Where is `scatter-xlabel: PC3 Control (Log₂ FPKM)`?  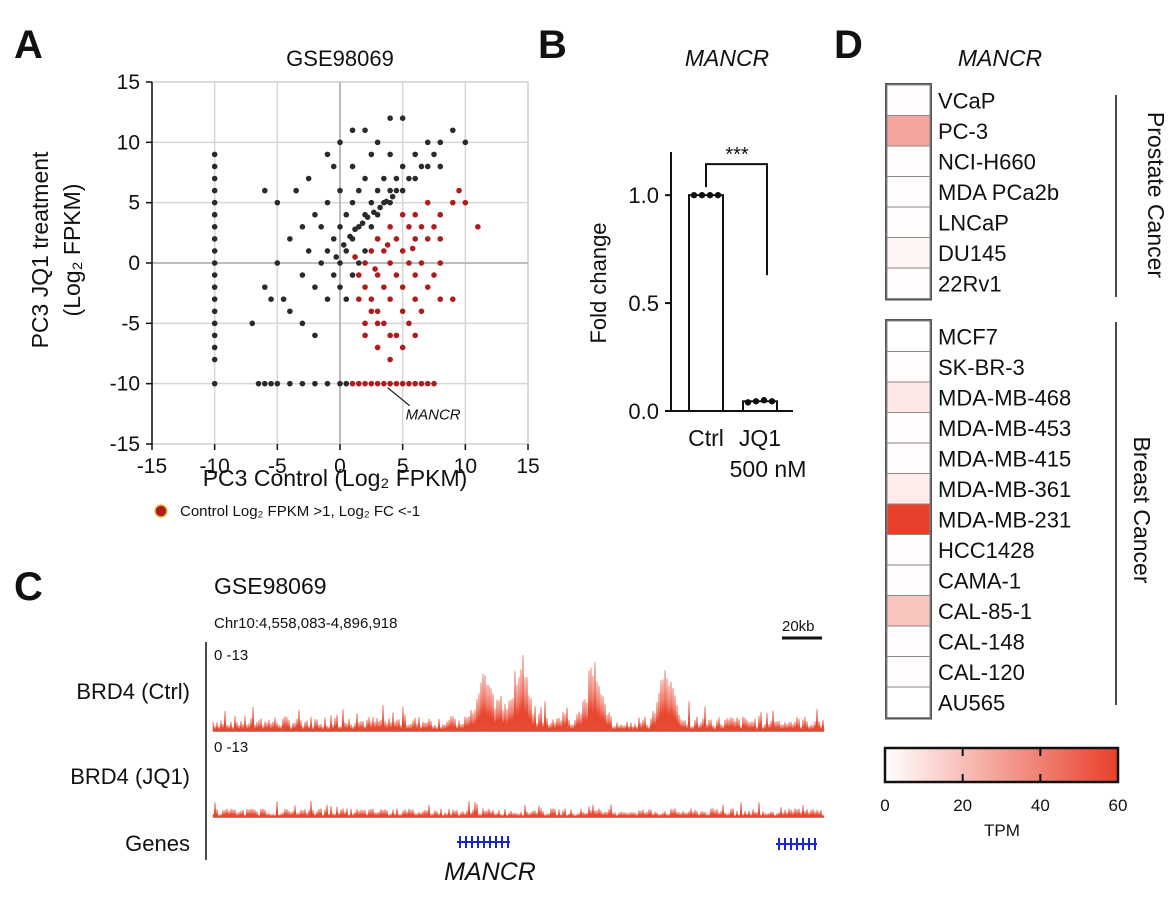
scatter-xlabel: PC3 Control (Log₂ FPKM) is located at coordinates (335, 478).